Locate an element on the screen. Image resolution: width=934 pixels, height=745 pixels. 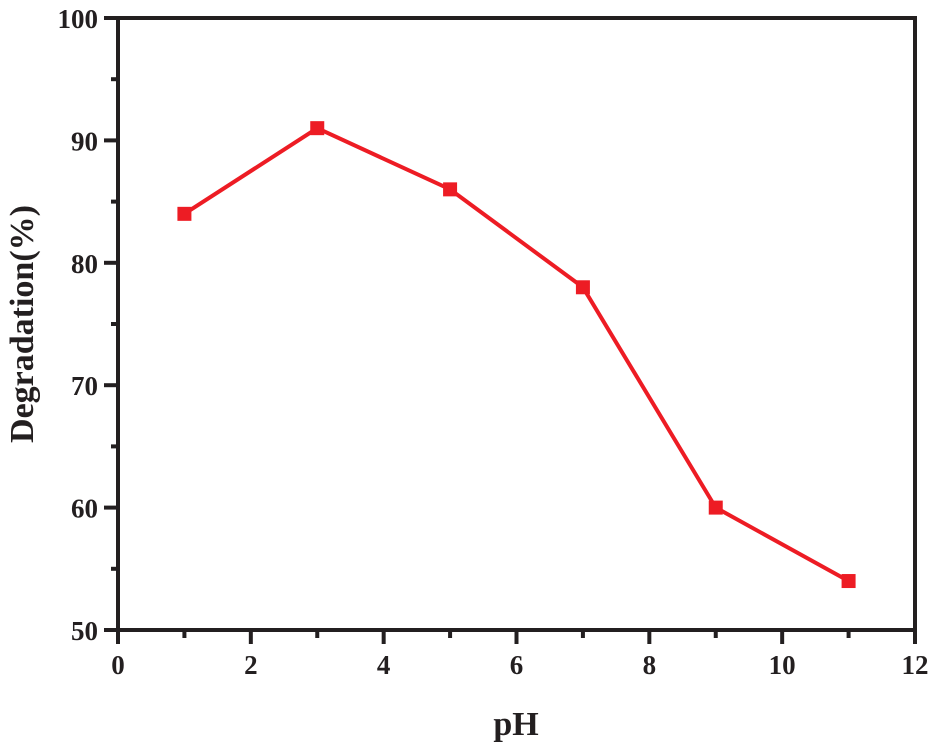
y-tick-label: 90 is located at coordinates (84, 141).